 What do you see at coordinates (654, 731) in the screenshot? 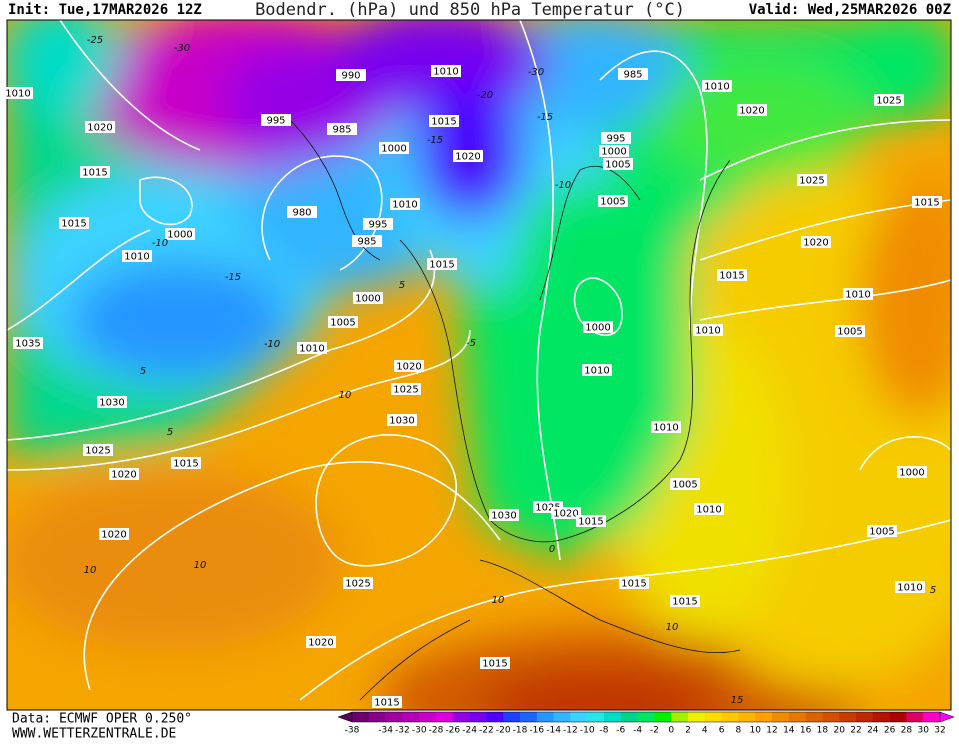
I see `colorbar-label: -2` at bounding box center [654, 731].